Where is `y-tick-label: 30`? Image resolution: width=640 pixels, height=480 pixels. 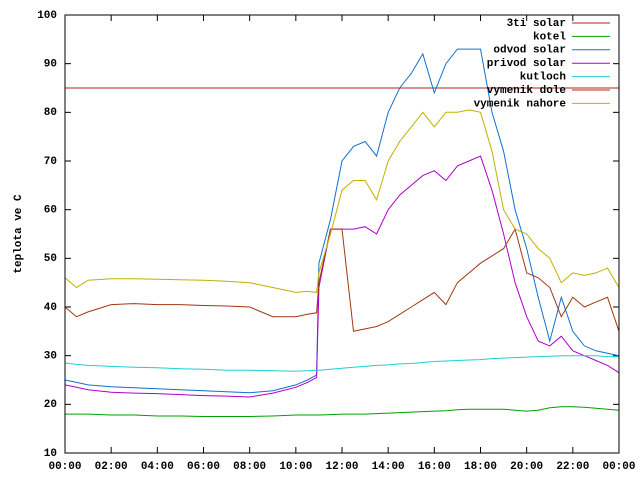
y-tick-label: 30 is located at coordinates (50, 357).